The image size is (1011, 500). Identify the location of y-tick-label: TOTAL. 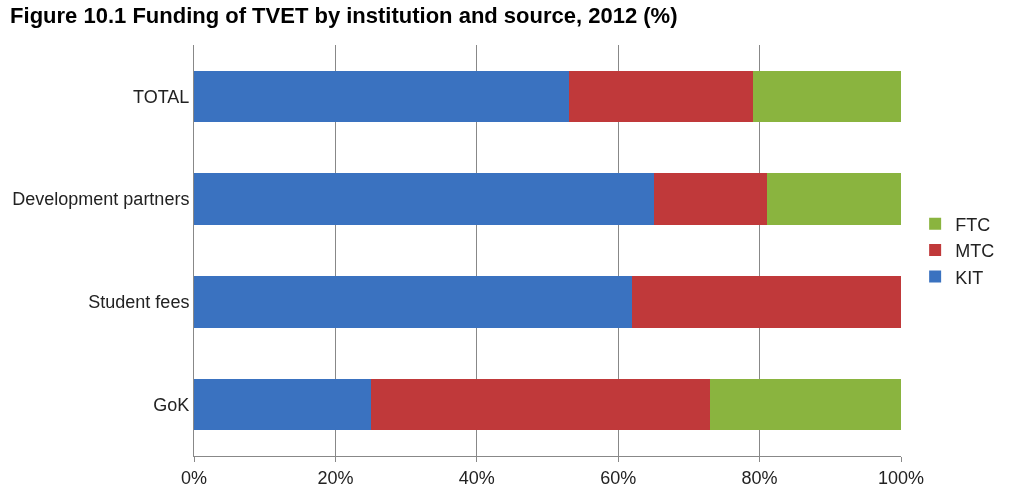
(161, 96).